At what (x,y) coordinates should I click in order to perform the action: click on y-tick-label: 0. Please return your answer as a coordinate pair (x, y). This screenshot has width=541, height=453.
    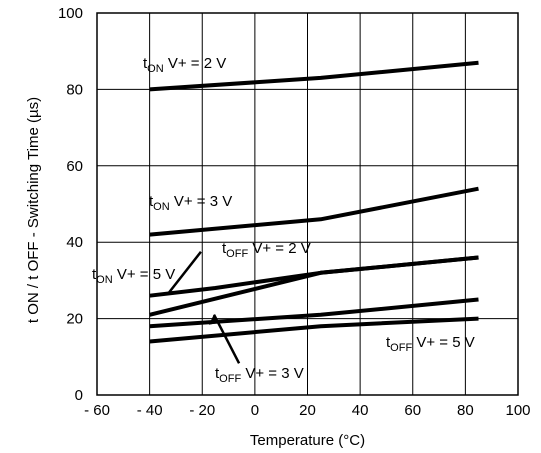
    Looking at the image, I should click on (79, 395).